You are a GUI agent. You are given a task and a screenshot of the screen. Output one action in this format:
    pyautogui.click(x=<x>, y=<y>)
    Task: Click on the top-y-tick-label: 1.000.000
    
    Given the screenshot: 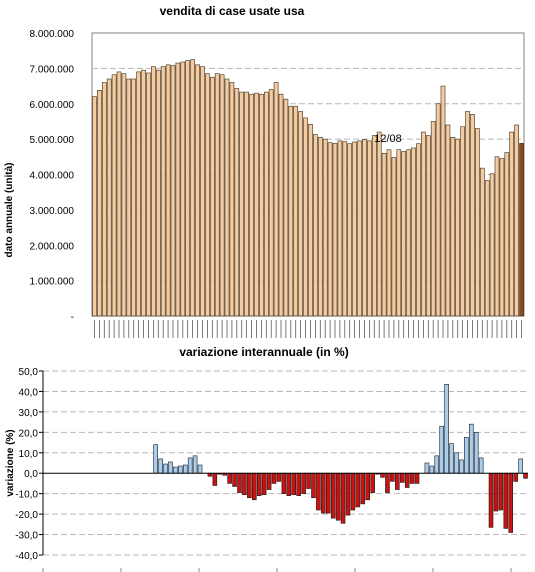 What is the action you would take?
    pyautogui.click(x=52, y=282)
    